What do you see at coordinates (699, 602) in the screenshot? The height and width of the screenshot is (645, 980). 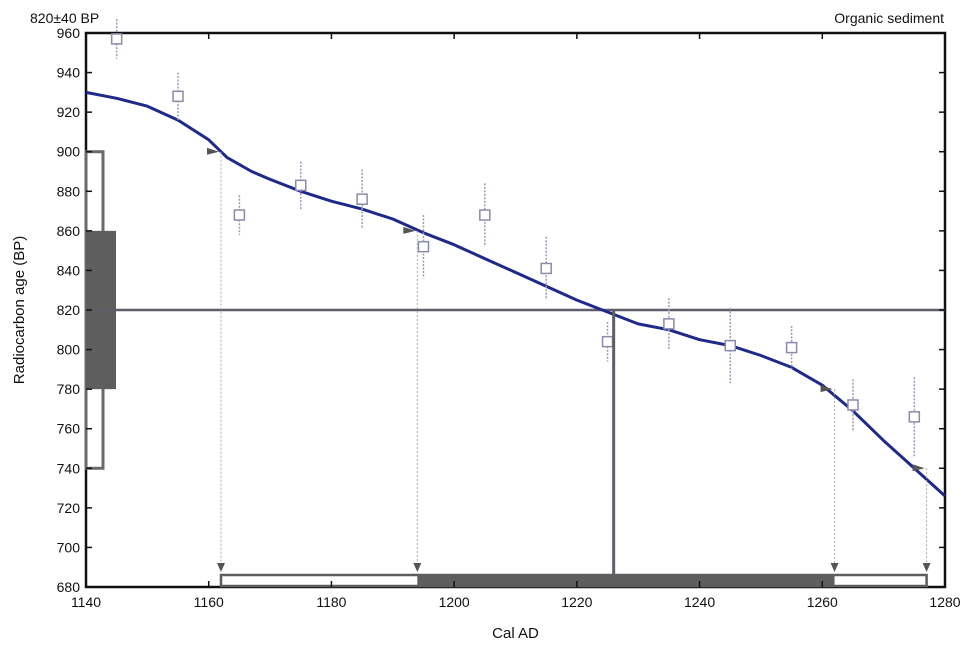 I see `x-tick-label: 1240` at bounding box center [699, 602].